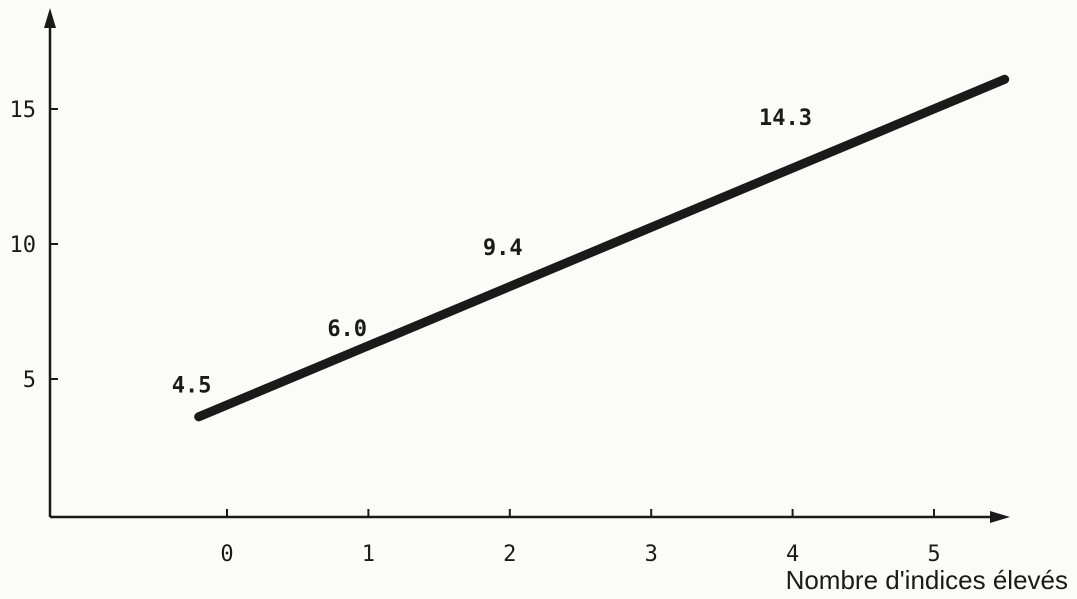 This screenshot has height=599, width=1077. I want to click on y-tick-label: 15, so click(23, 110).